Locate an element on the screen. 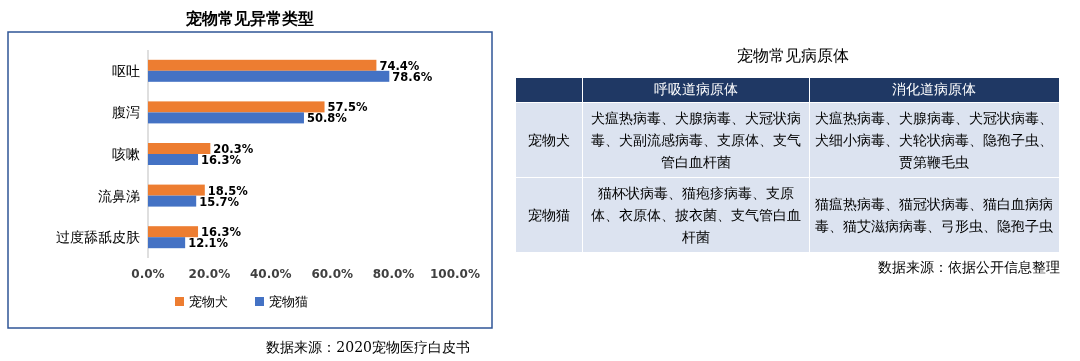 This screenshot has width=1080, height=361. source-note: 数据来源：2020宠物医疗白皮书 is located at coordinates (368, 347).